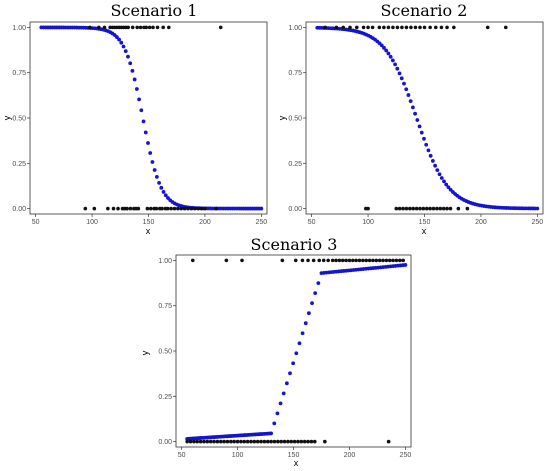  I want to click on scenario-1-y-tick-label: 0.00, so click(19, 209).